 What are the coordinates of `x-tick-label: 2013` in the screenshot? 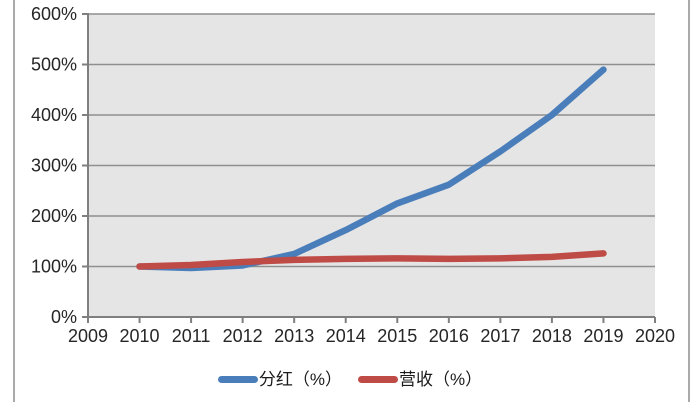 It's located at (294, 336).